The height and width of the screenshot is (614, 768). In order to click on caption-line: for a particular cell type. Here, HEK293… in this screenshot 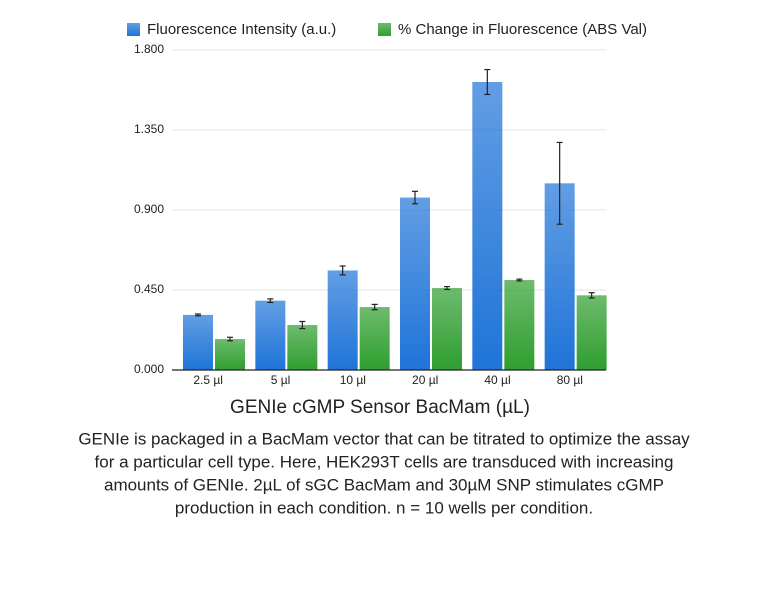, I will do `click(384, 461)`.